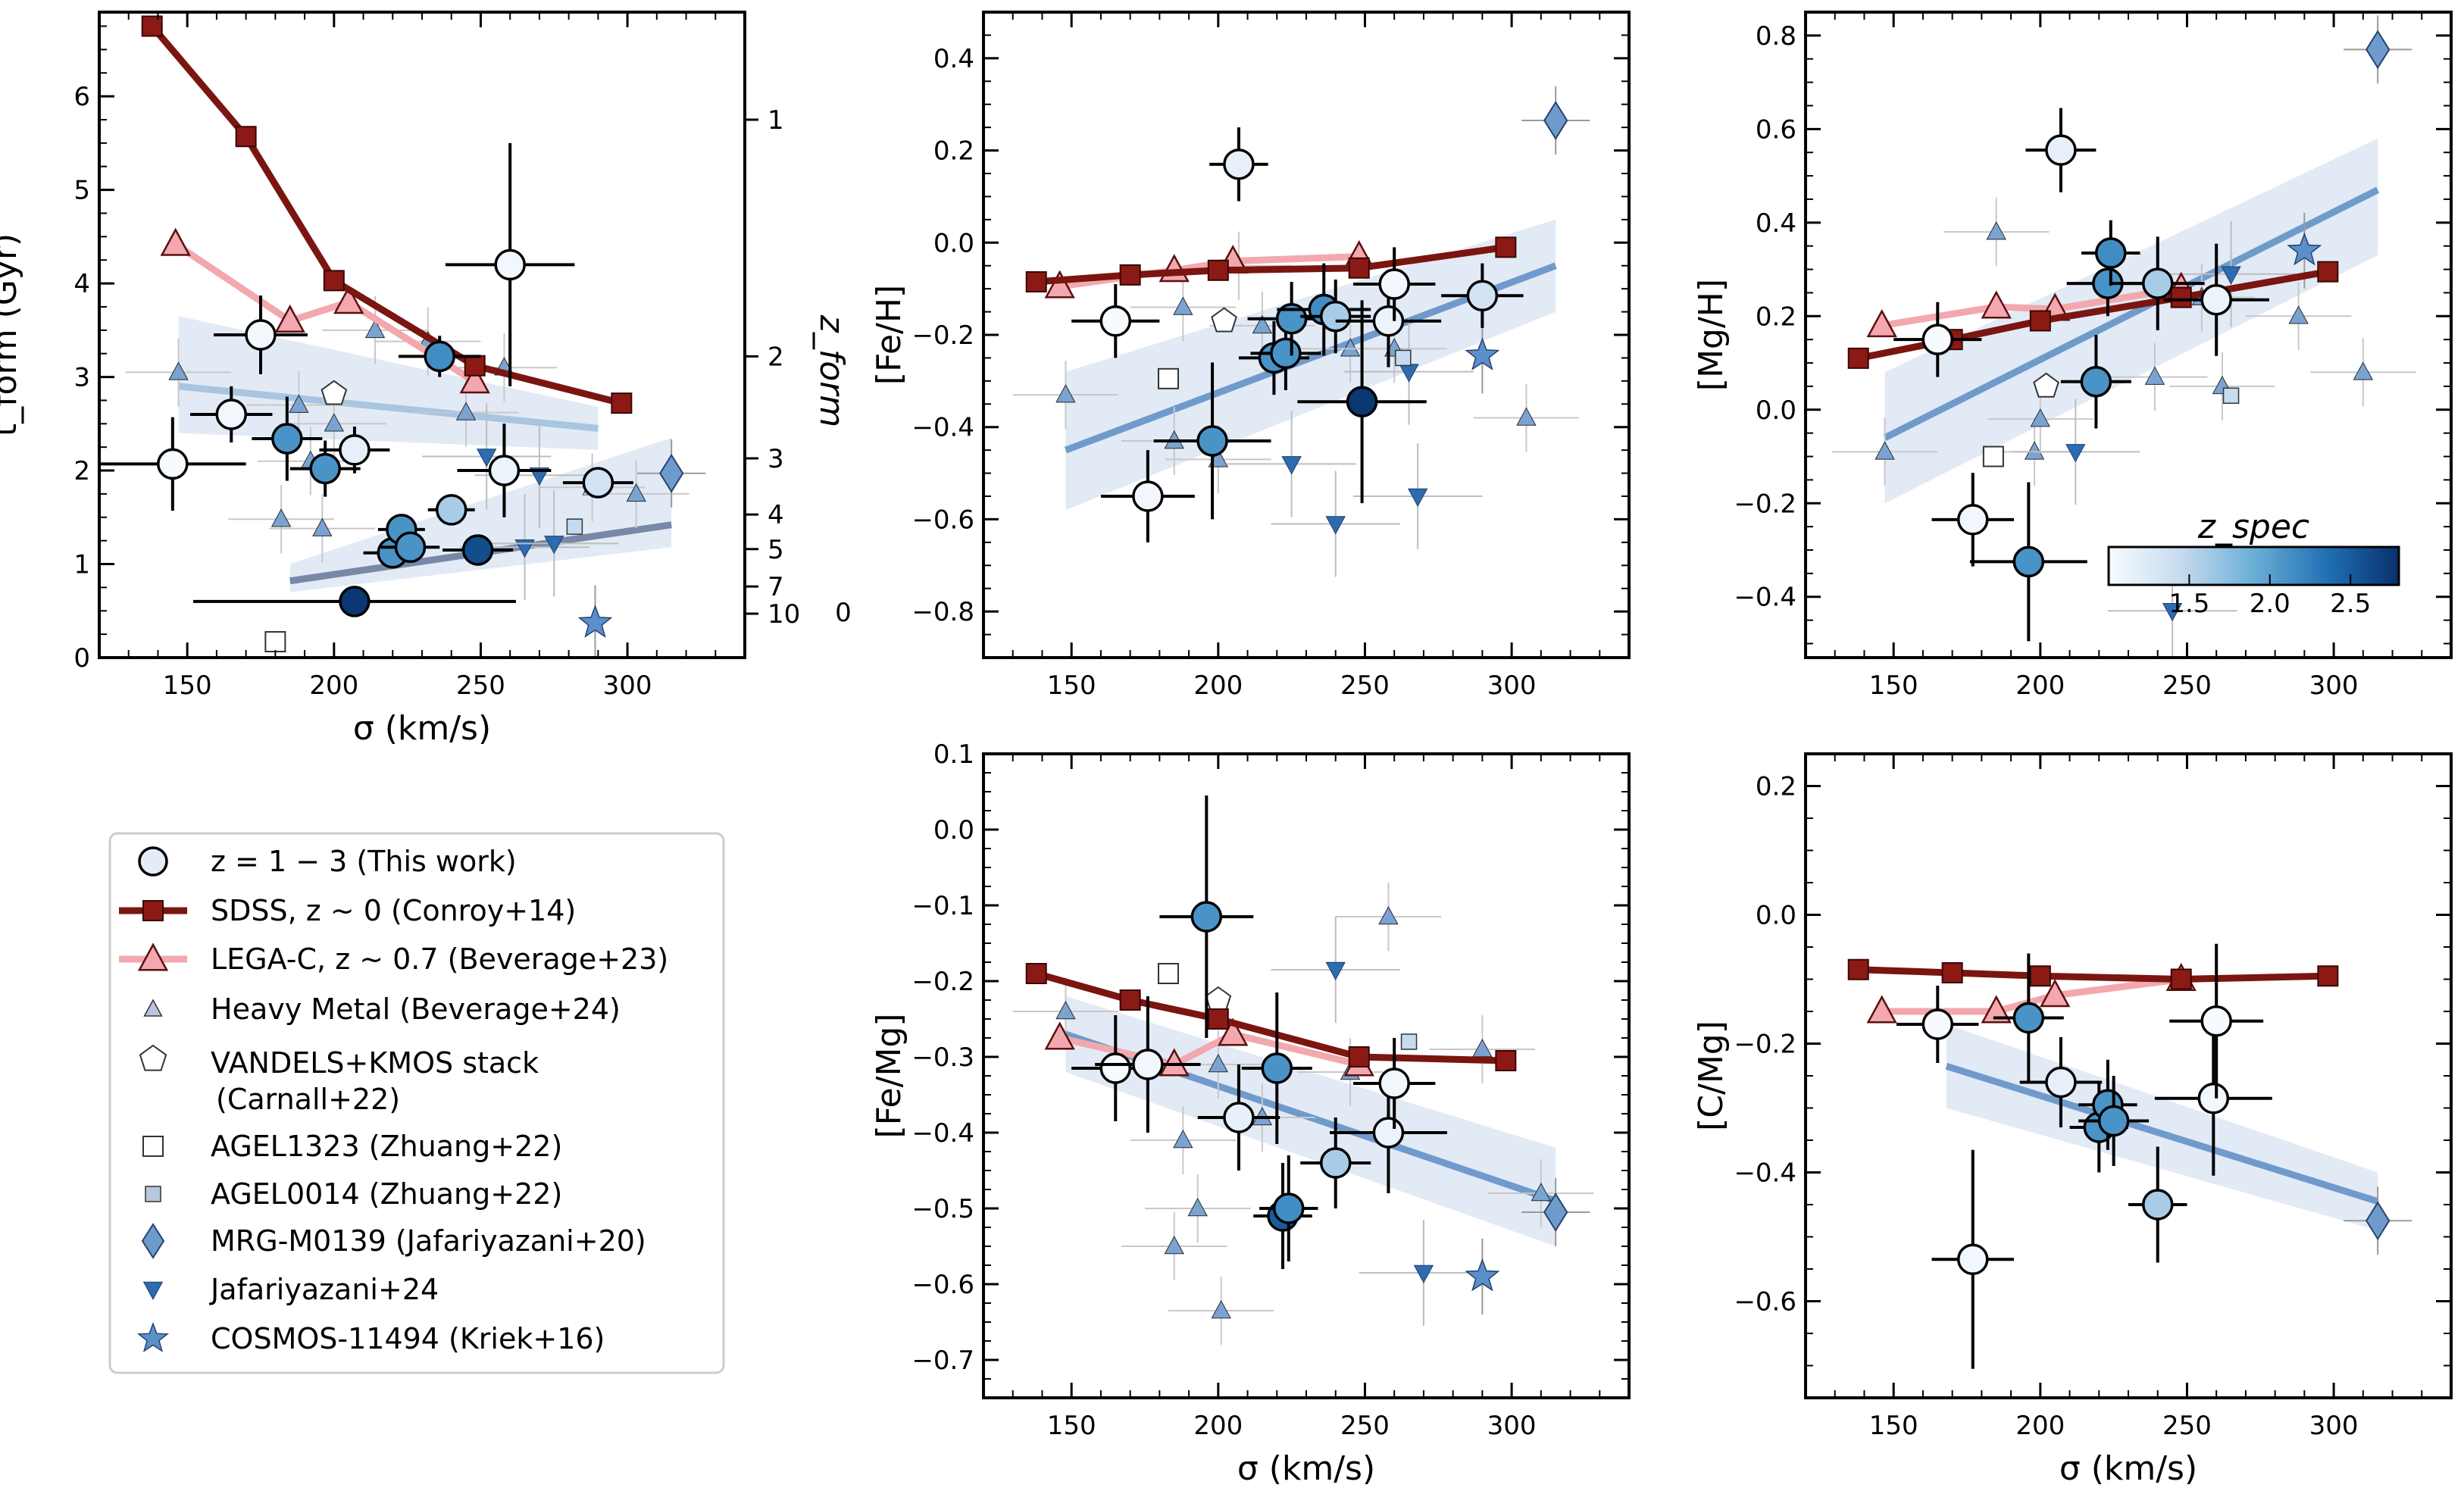 The image size is (2464, 1491). What do you see at coordinates (1365, 1426) in the screenshot?
I see `x-tick-label: 250` at bounding box center [1365, 1426].